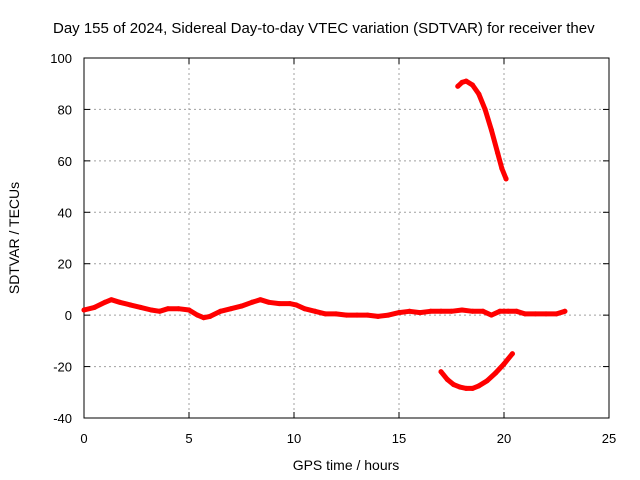 The image size is (640, 480). Describe the element at coordinates (504, 438) in the screenshot. I see `x-tick-label: 20` at that location.